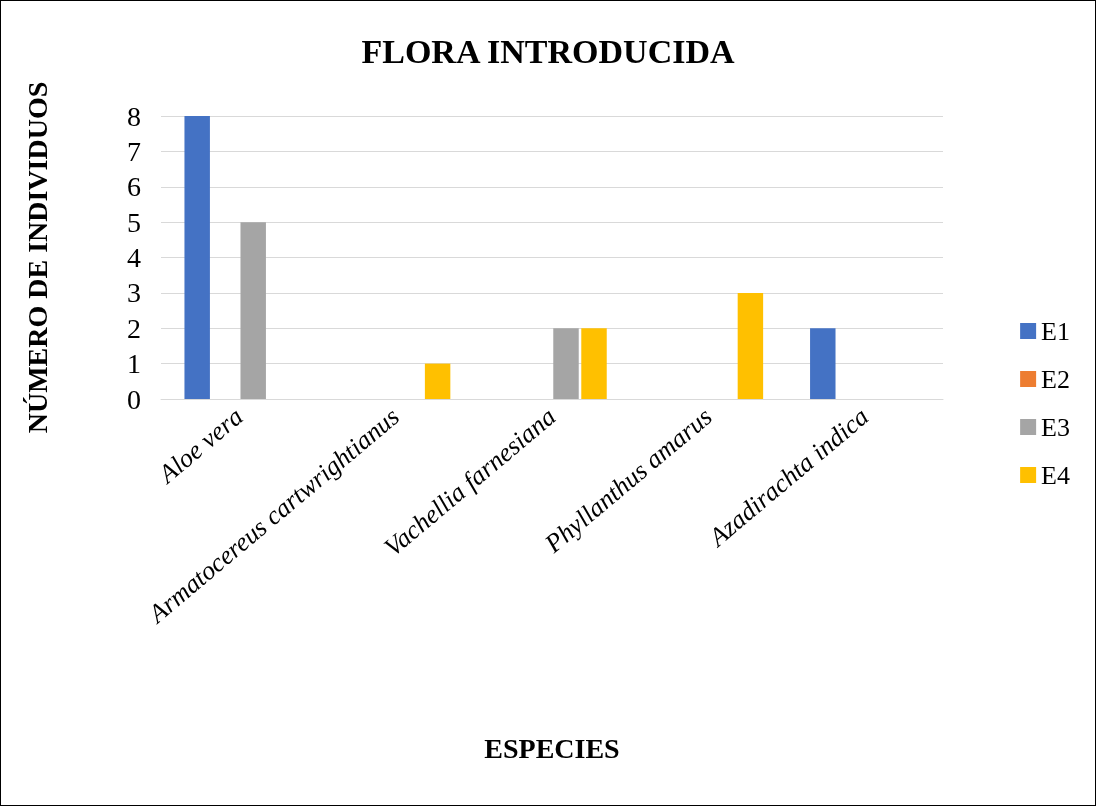 Image resolution: width=1096 pixels, height=806 pixels. Describe the element at coordinates (1056, 331) in the screenshot. I see `legend-label: E1` at that location.